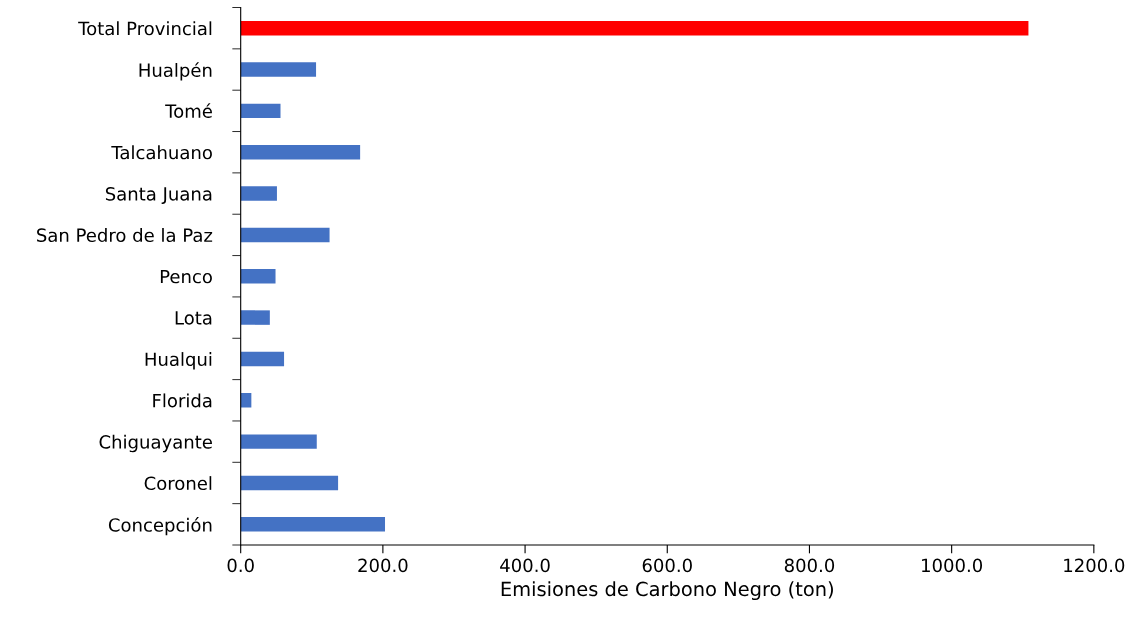  I want to click on x-tick-label: 1000.0, so click(952, 565).